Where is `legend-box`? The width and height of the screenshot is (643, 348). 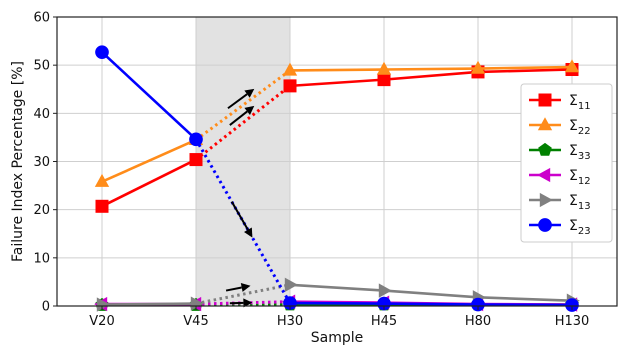 legend-box is located at coordinates (566, 163).